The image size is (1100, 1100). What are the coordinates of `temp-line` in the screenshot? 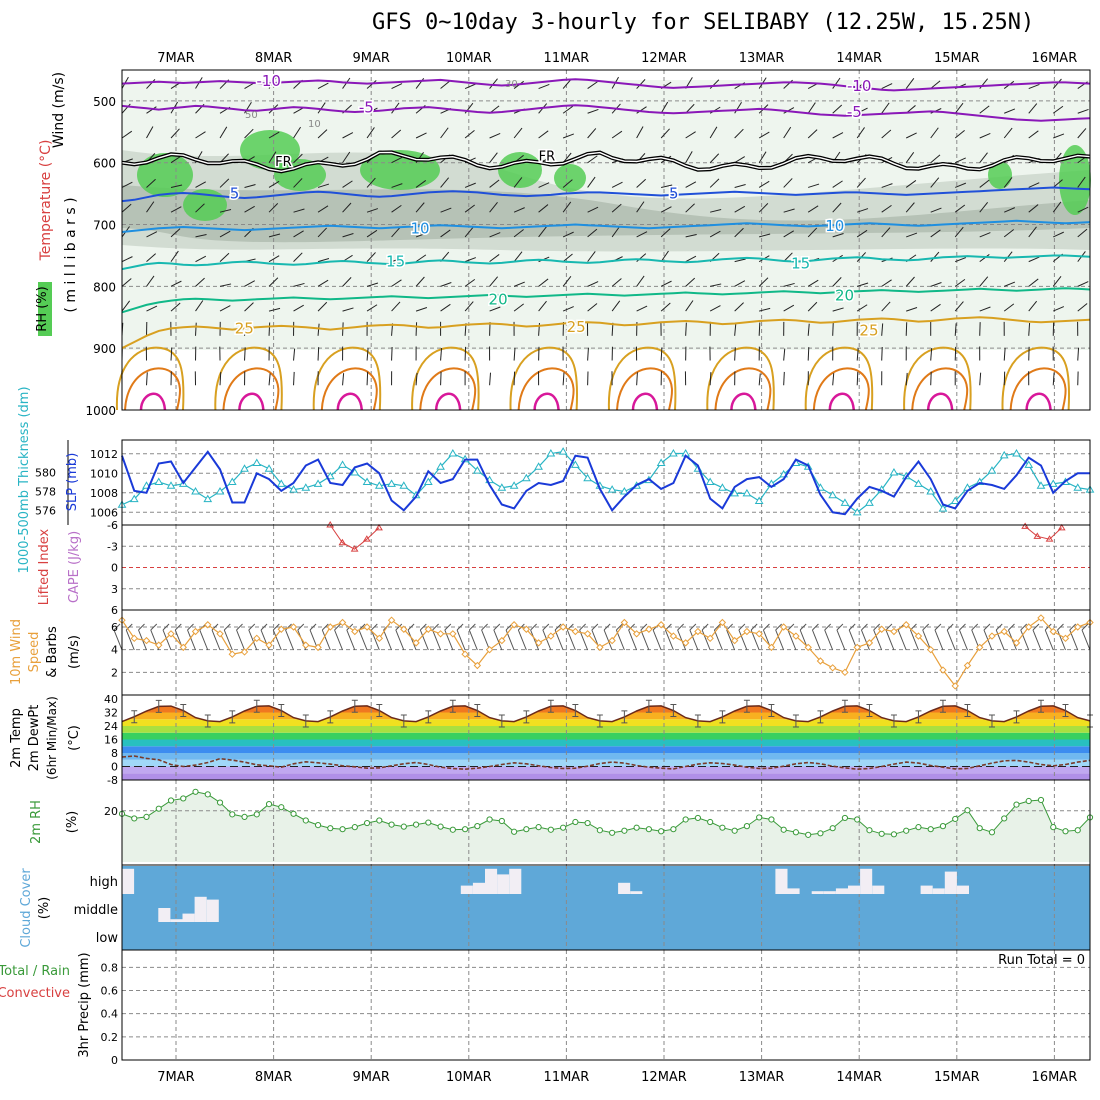 It's located at (606, 714).